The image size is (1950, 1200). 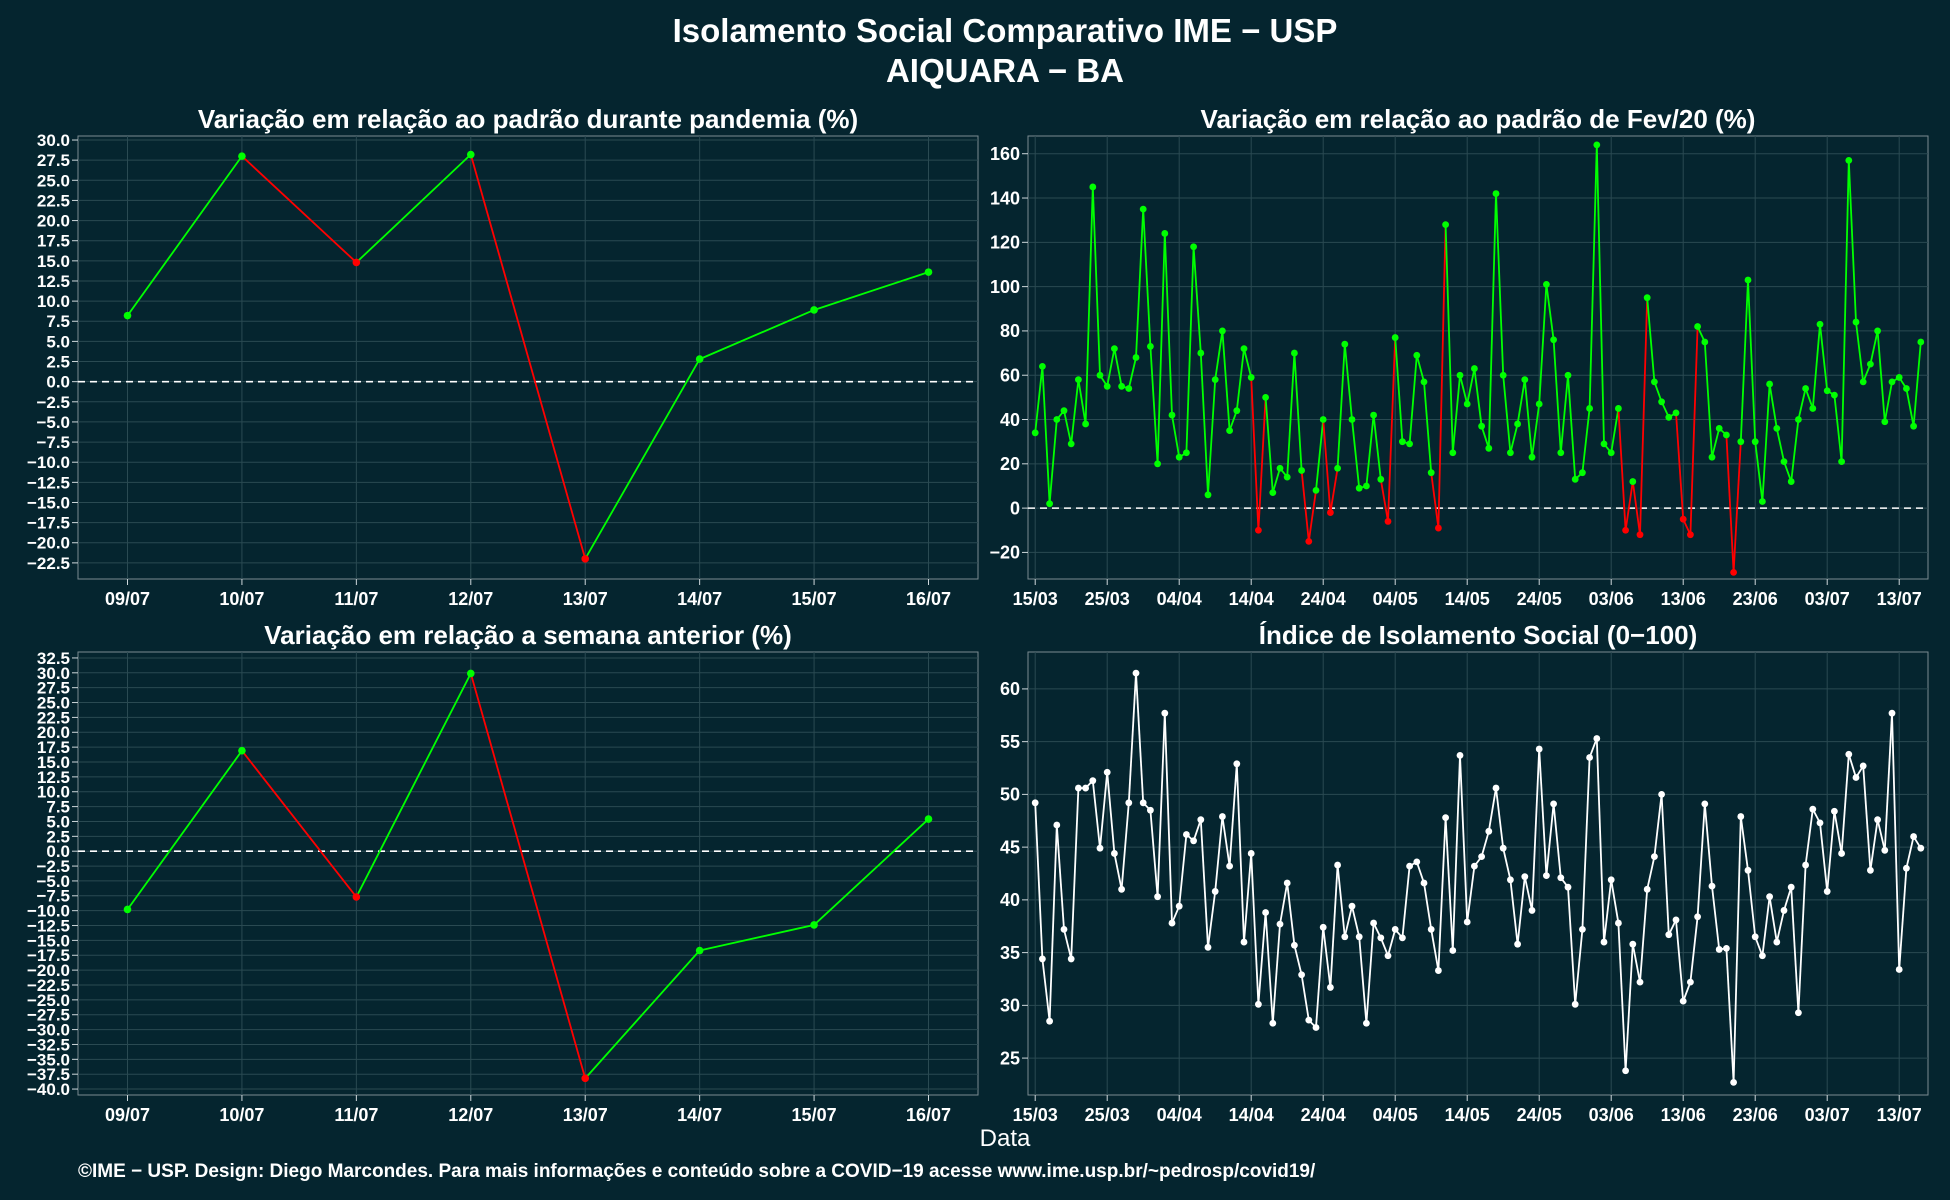 What do you see at coordinates (53, 281) in the screenshot?
I see `chart-pandemia-y-tick-label: 12.5` at bounding box center [53, 281].